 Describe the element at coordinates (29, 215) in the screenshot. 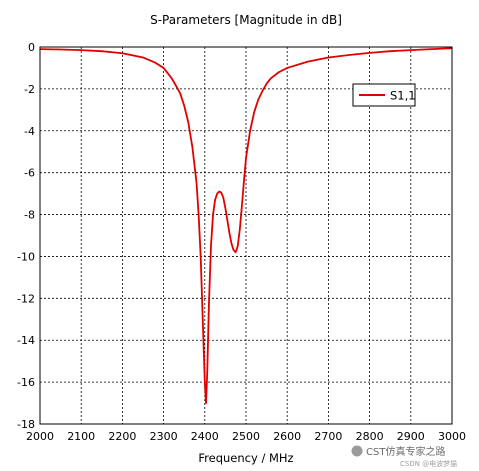

I see `y-tick-label: -8` at that location.